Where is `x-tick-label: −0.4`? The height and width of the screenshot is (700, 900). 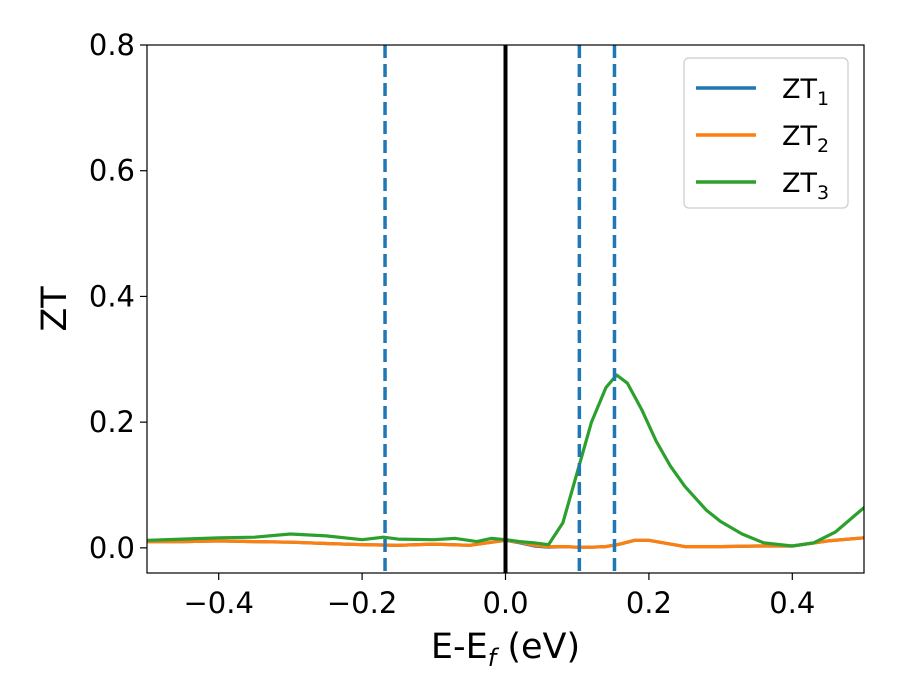 x-tick-label: −0.4 is located at coordinates (218, 603).